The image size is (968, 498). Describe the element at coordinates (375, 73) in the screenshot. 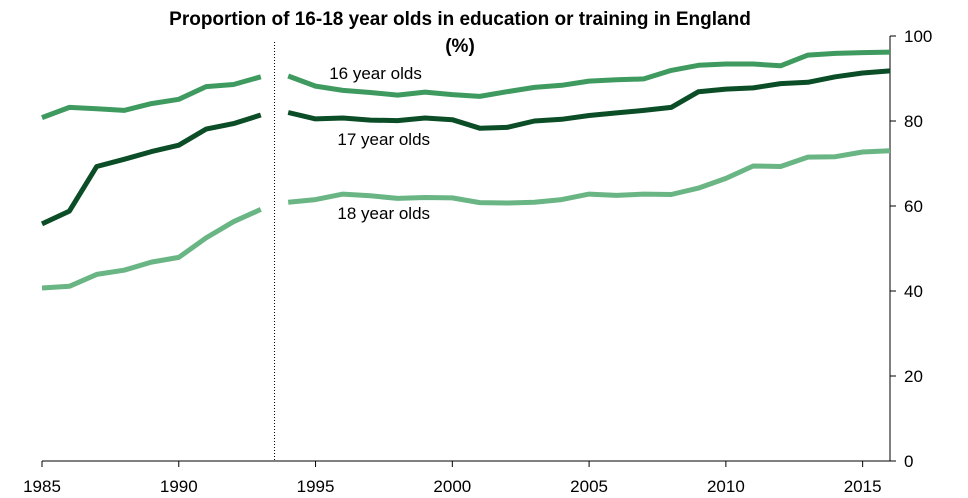

I see `series-label: 16 year olds` at that location.